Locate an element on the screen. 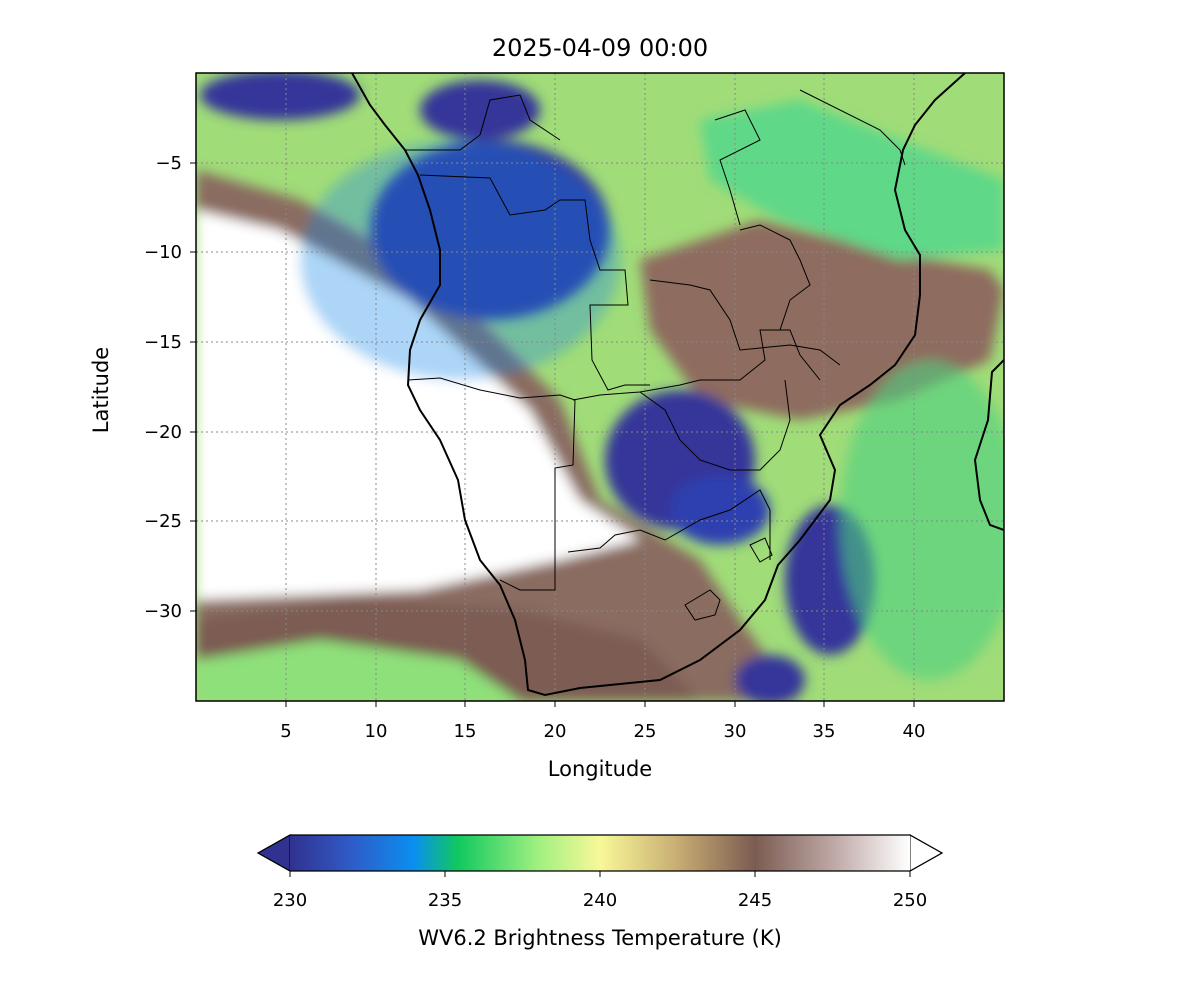 The height and width of the screenshot is (1000, 1200). colorbar-tick-label: 250 is located at coordinates (910, 900).